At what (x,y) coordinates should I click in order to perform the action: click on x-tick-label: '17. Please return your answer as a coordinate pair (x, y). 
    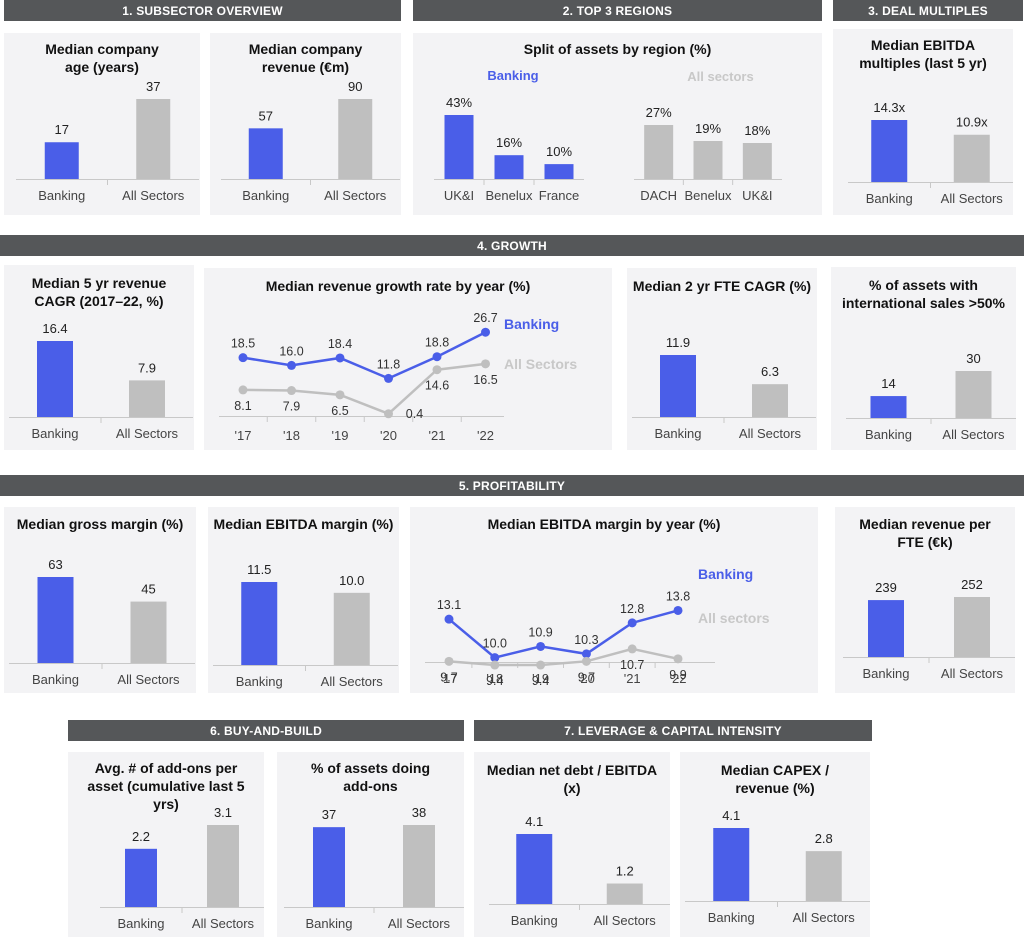
    Looking at the image, I should click on (243, 435).